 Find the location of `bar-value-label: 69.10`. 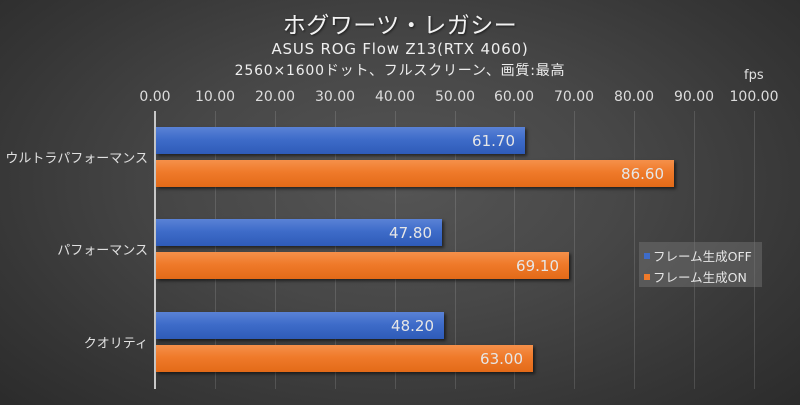

bar-value-label: 69.10 is located at coordinates (537, 265).